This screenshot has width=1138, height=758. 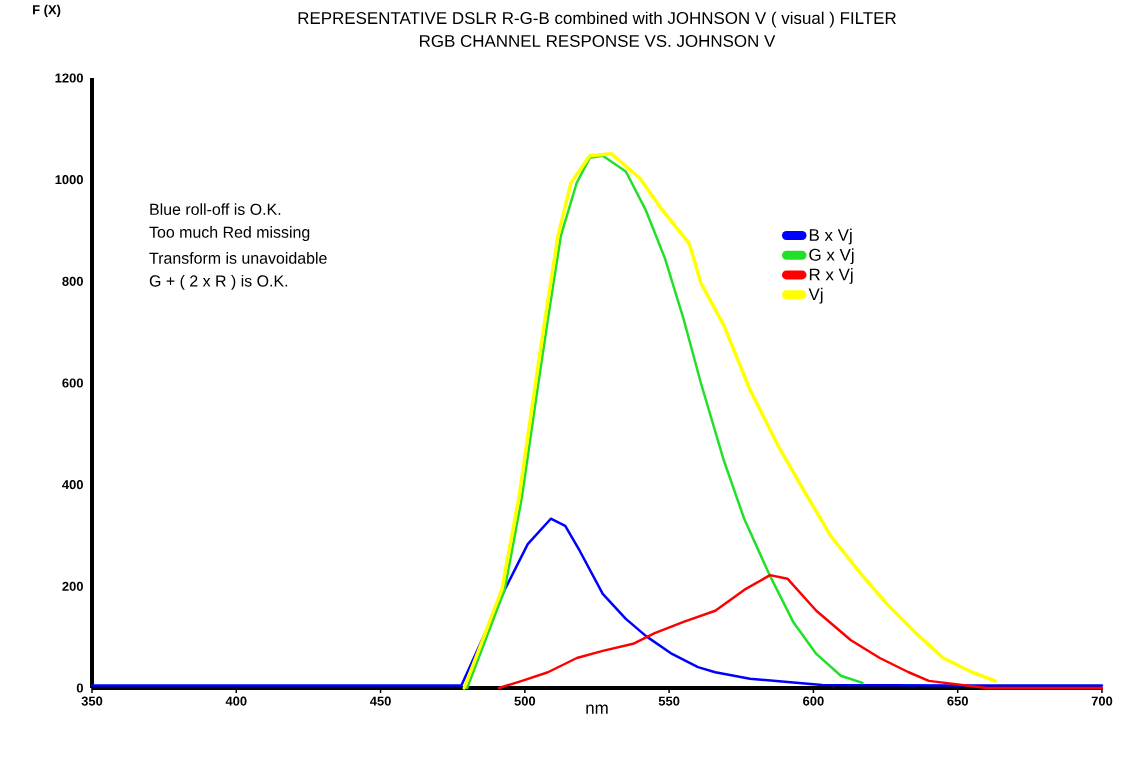 I want to click on x-tick-label: 450, so click(x=380, y=701).